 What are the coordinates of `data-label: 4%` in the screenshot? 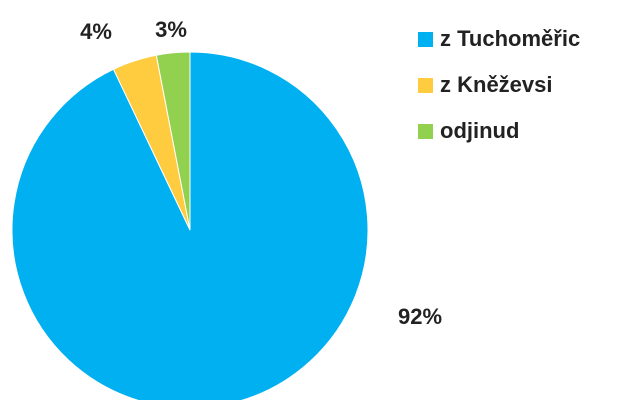 It's located at (96, 31).